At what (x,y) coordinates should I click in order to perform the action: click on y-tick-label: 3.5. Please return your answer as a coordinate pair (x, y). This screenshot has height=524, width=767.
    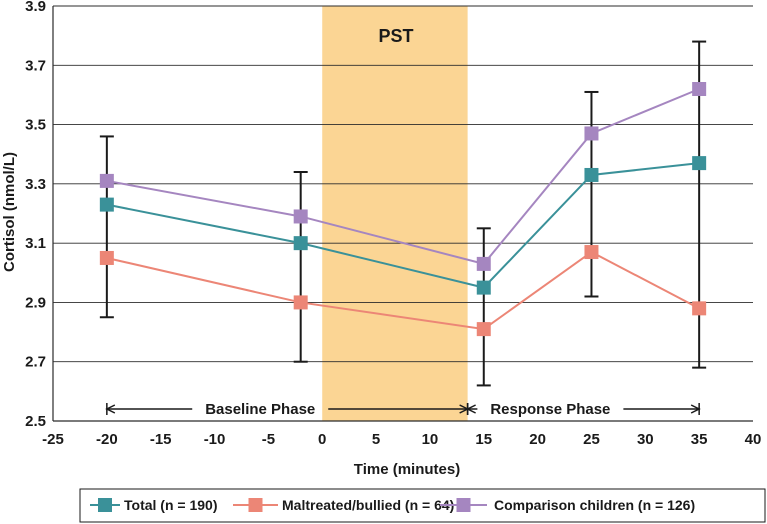
    Looking at the image, I should click on (35, 125).